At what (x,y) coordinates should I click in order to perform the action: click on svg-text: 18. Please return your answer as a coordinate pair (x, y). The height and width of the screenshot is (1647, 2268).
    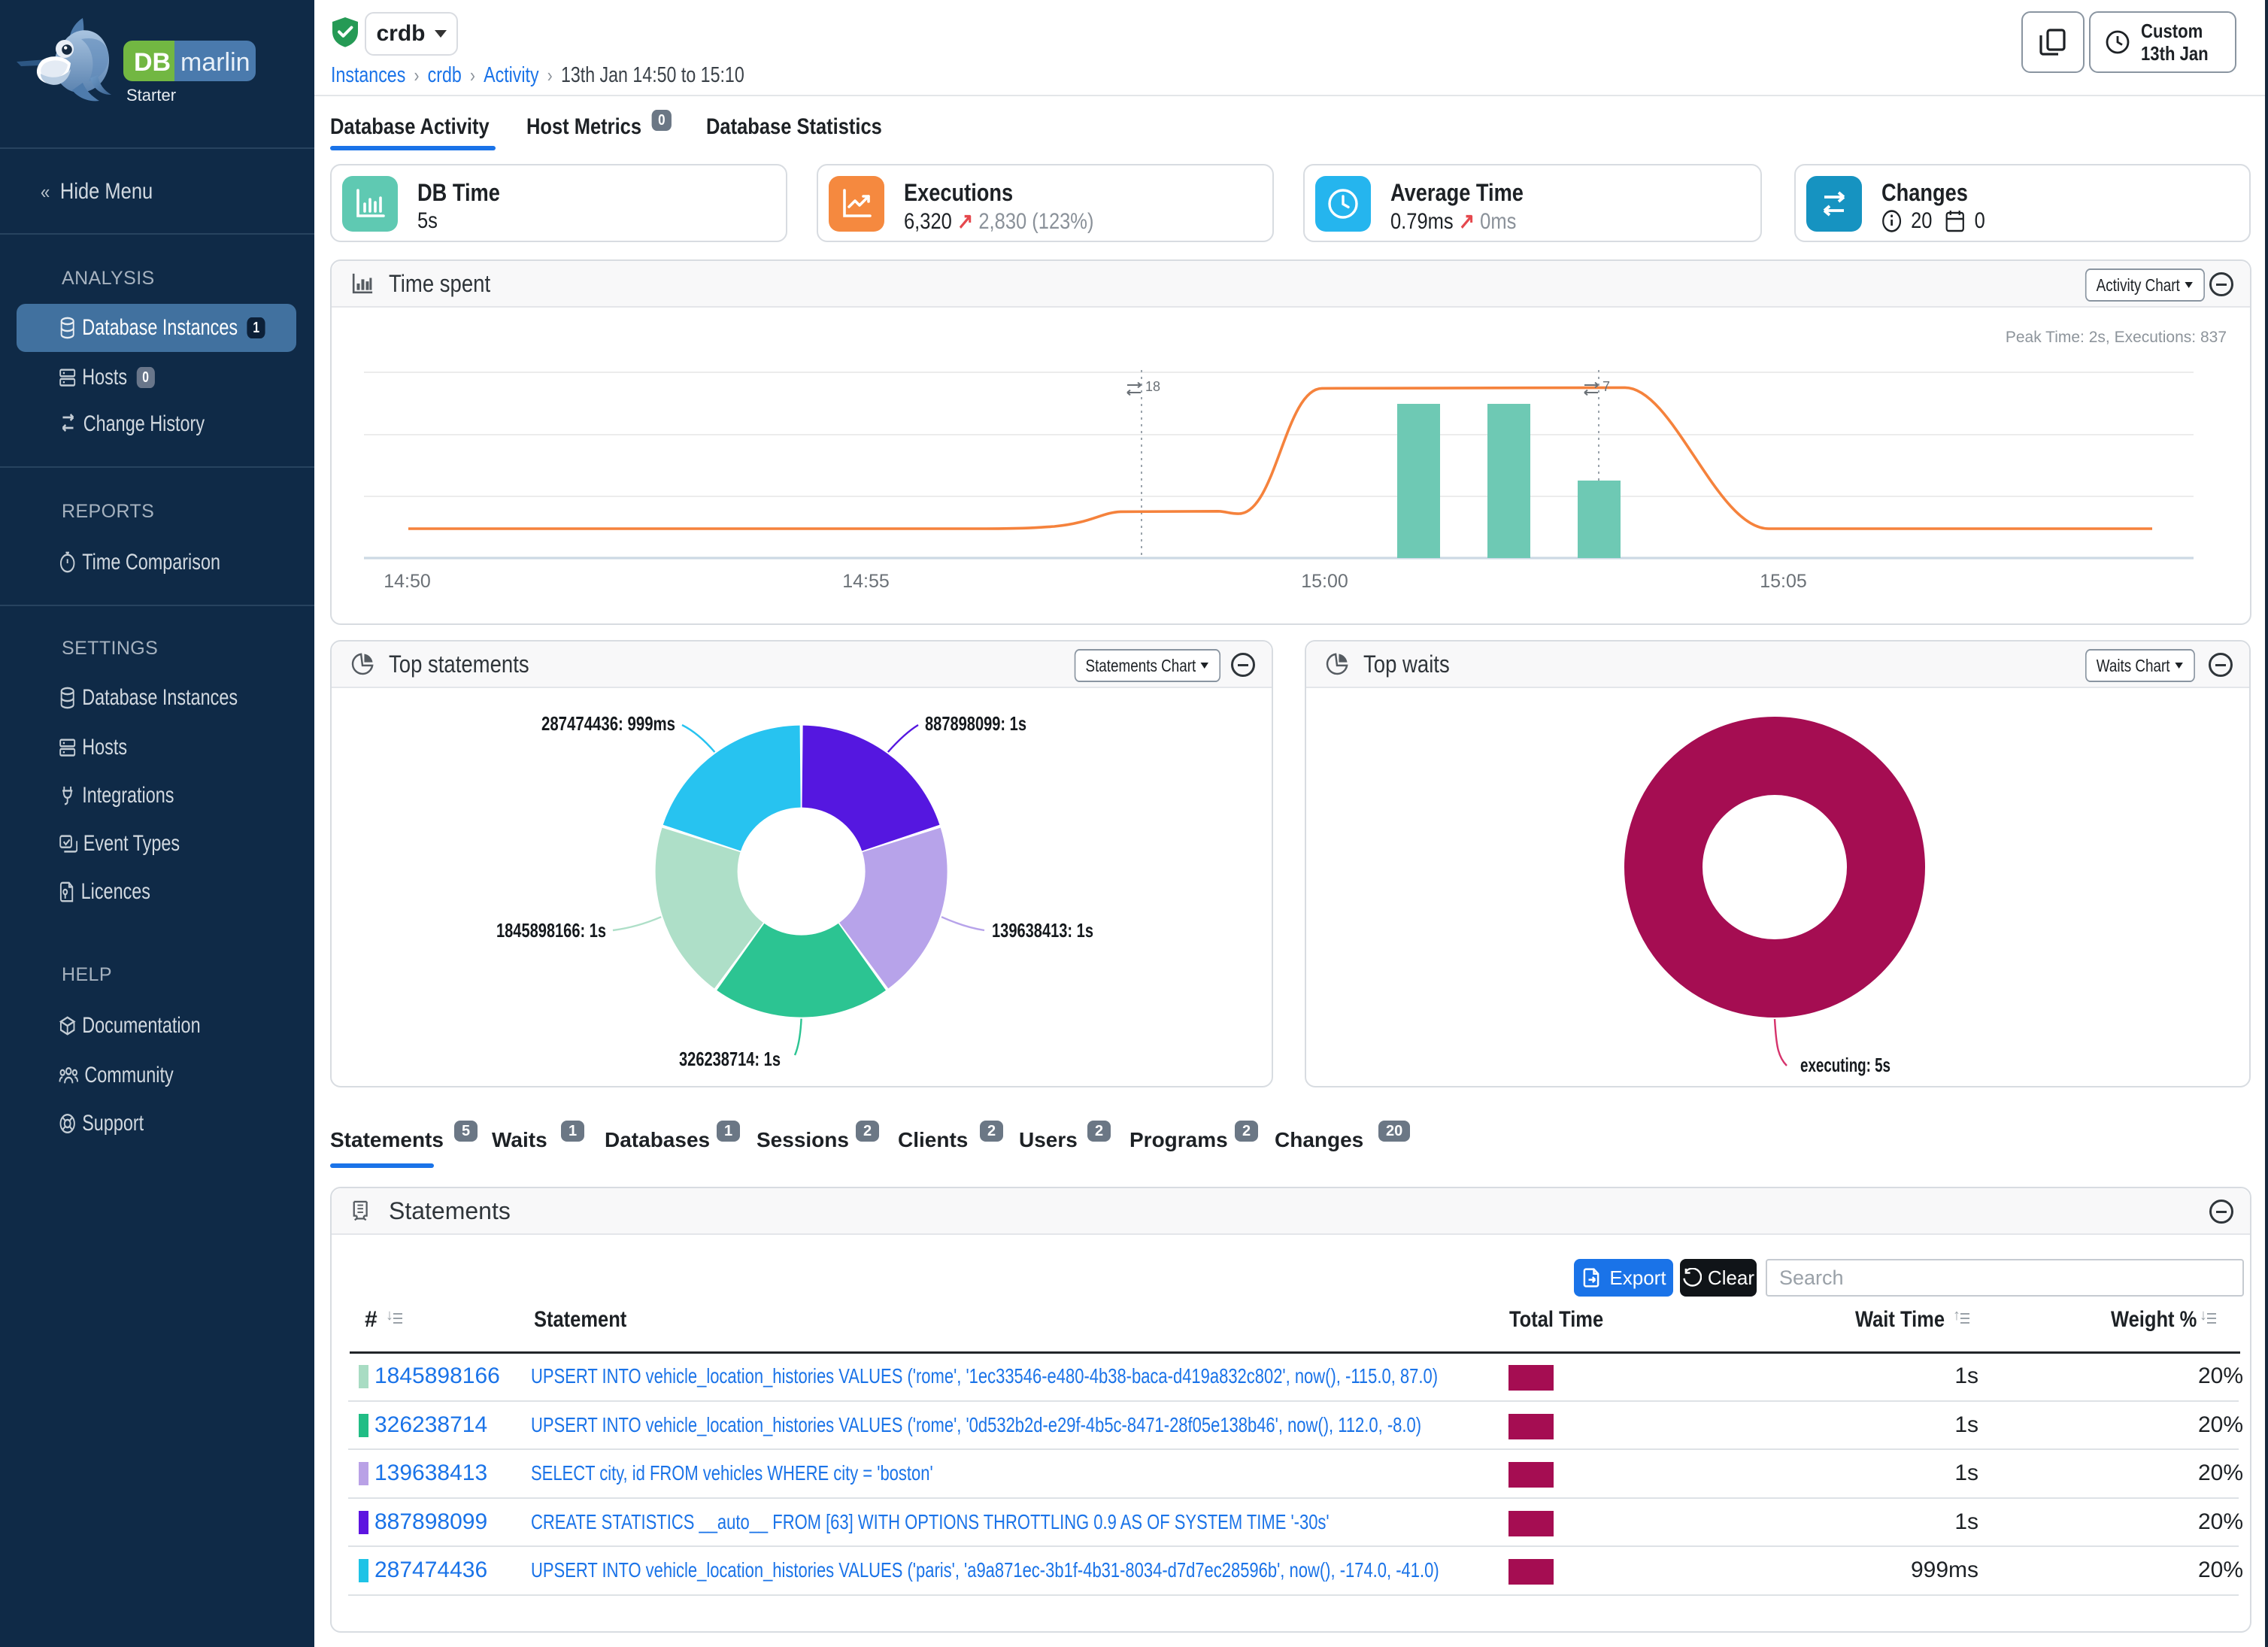
    Looking at the image, I should click on (1152, 386).